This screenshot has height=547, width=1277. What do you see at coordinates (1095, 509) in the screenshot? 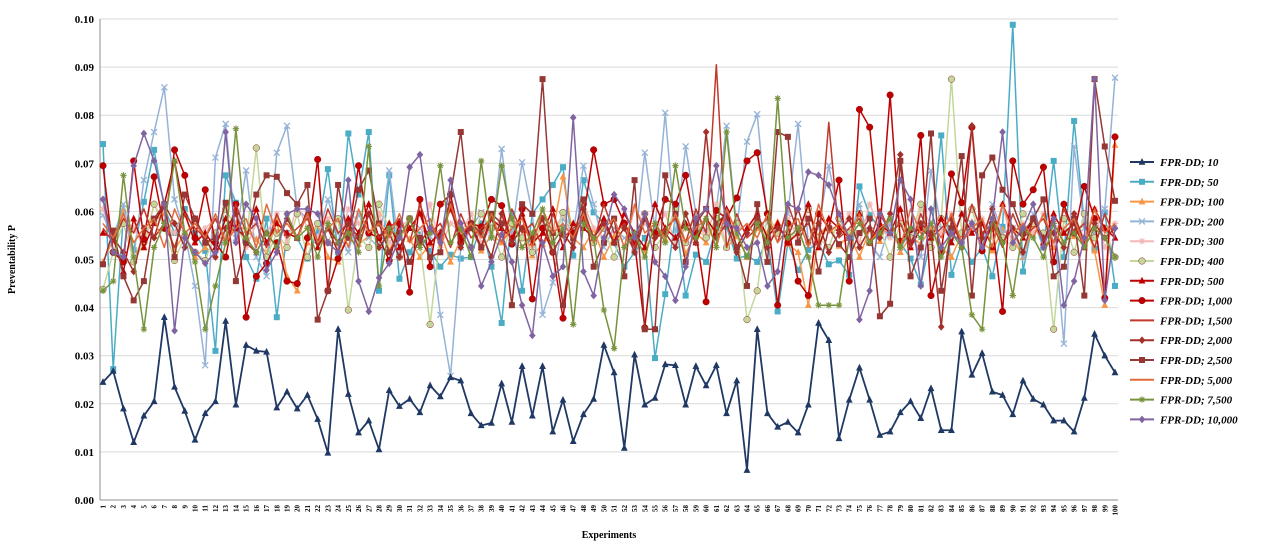
I see `x-tick-label: 98` at bounding box center [1095, 509].